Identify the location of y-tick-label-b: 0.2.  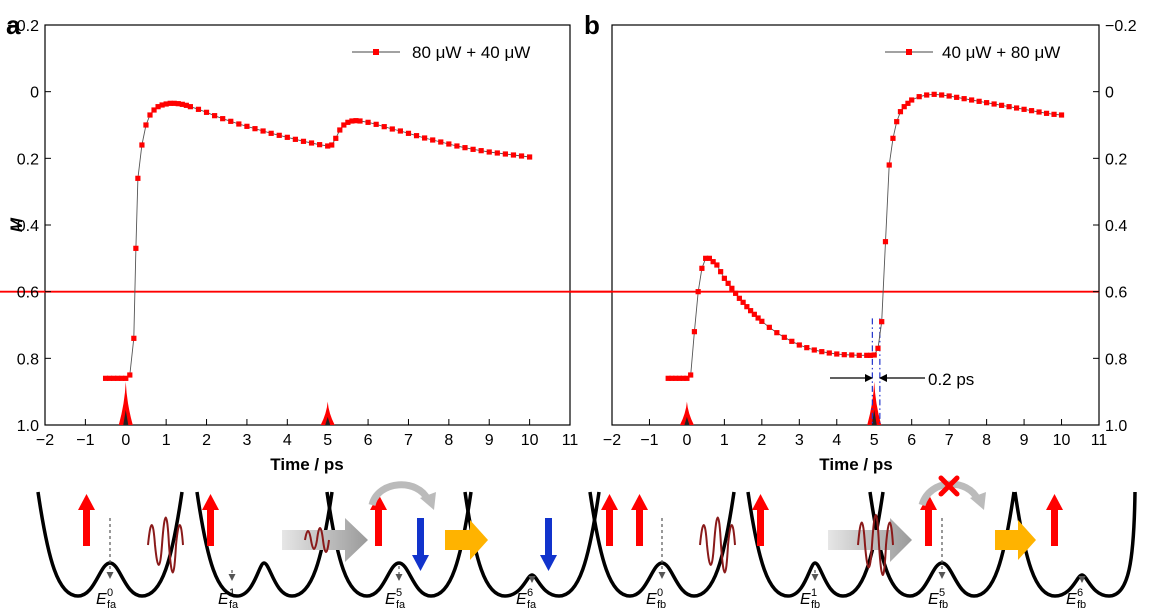
(1116, 159).